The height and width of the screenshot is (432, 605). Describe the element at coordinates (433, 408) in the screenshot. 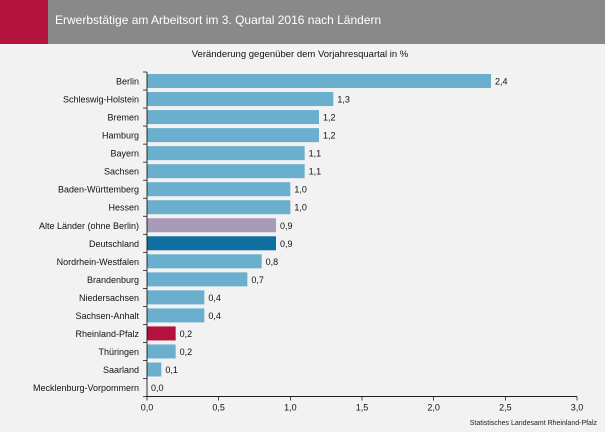

I see `x-tick-label: 2,0` at that location.